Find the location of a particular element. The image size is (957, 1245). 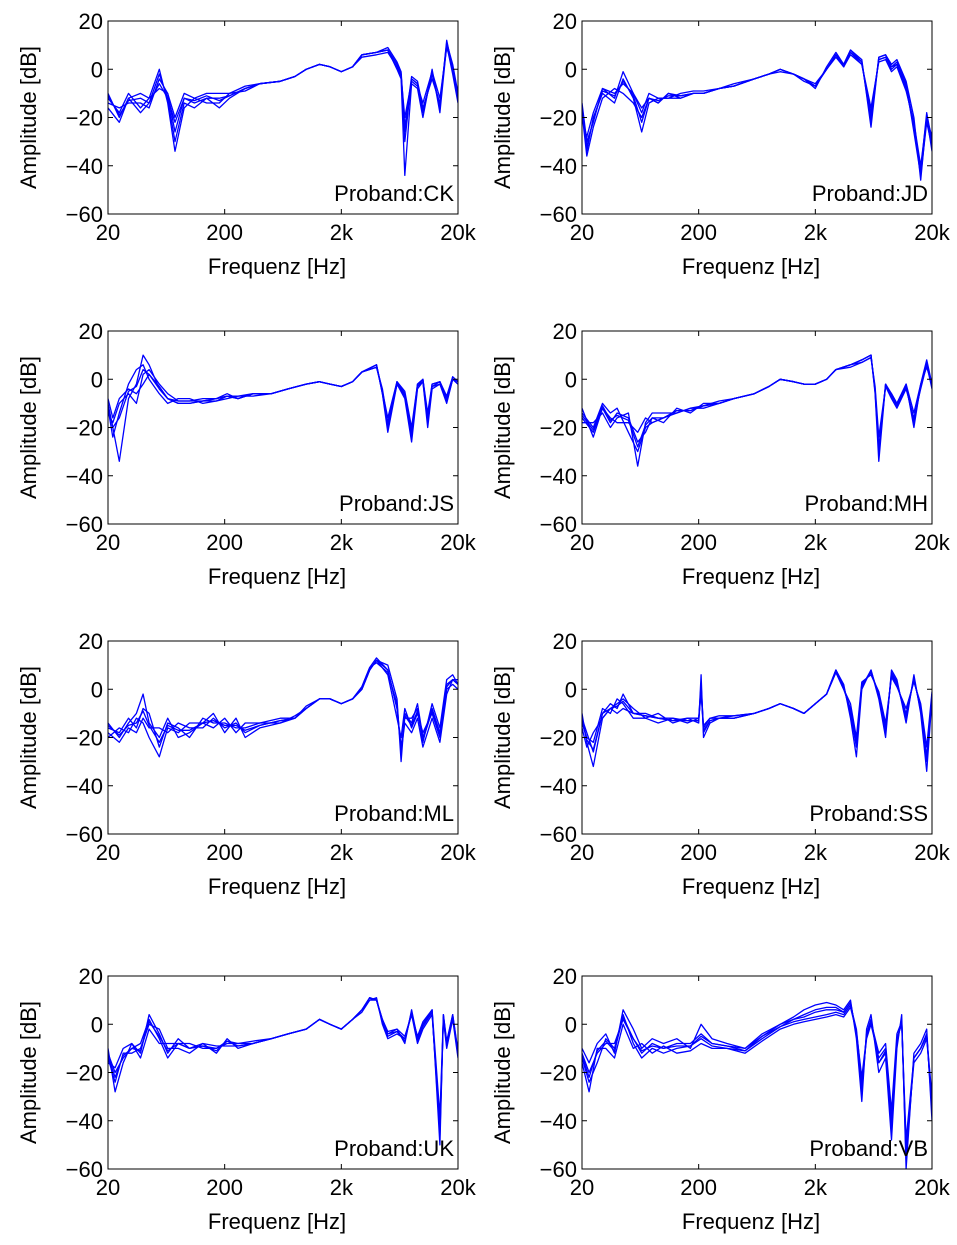

chart-2-xlabel: Frequenz [Hz] is located at coordinates (277, 576).